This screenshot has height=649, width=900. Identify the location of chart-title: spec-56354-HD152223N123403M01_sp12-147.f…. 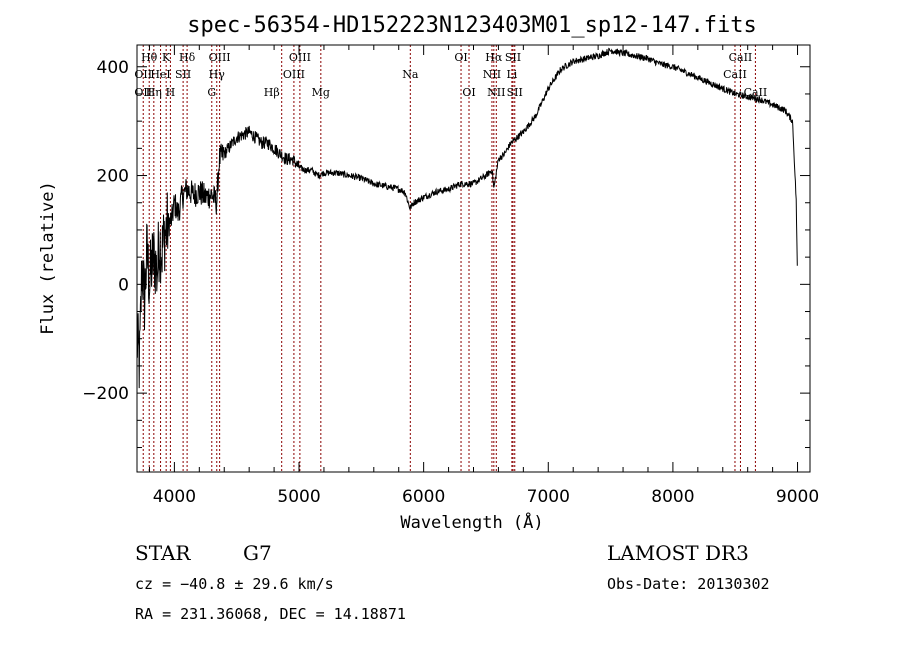
(472, 25).